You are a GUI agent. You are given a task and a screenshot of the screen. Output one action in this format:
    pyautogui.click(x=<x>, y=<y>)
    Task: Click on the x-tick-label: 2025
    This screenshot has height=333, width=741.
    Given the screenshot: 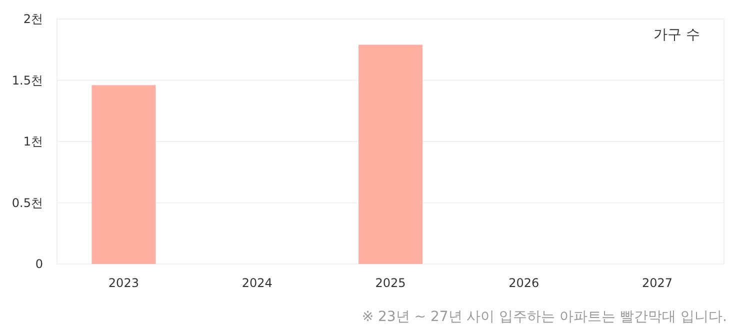 What is the action you would take?
    pyautogui.click(x=390, y=283)
    